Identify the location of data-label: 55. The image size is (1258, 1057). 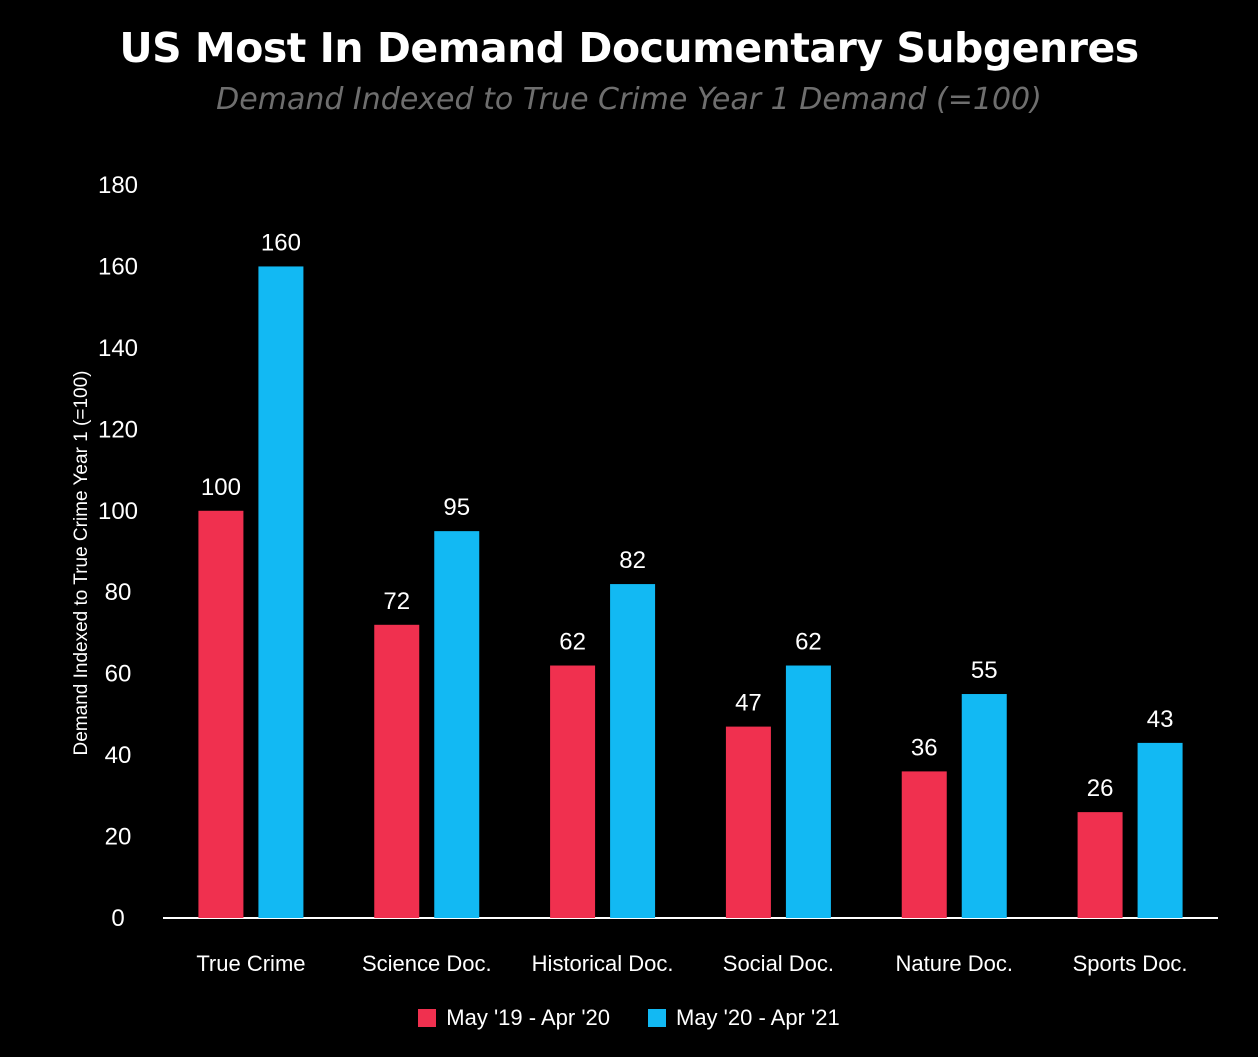
(984, 670).